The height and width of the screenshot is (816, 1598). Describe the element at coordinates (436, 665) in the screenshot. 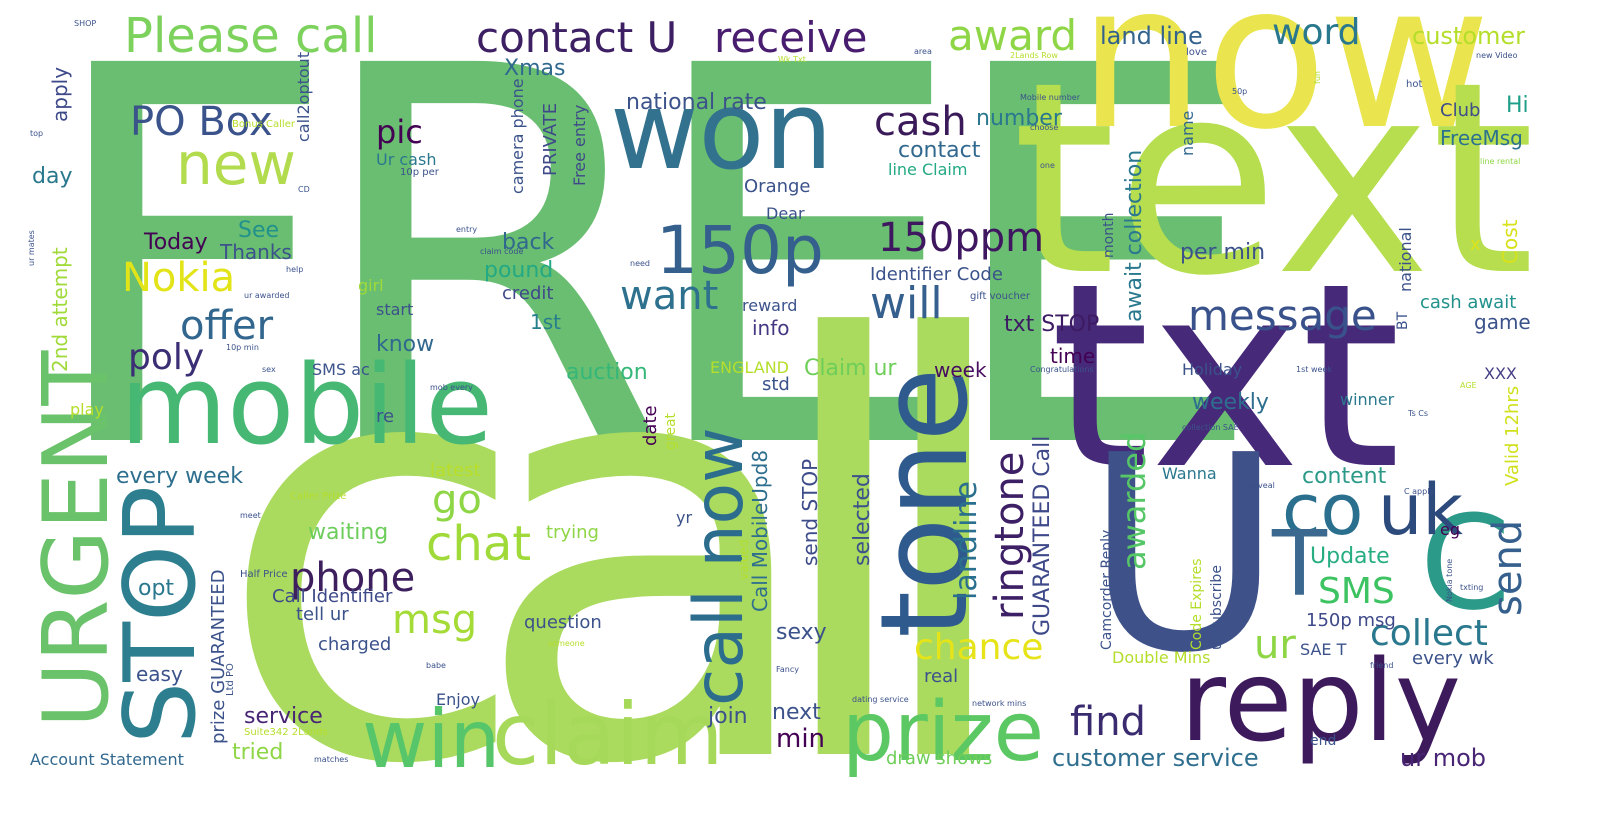

I see `word-babe: babe` at that location.